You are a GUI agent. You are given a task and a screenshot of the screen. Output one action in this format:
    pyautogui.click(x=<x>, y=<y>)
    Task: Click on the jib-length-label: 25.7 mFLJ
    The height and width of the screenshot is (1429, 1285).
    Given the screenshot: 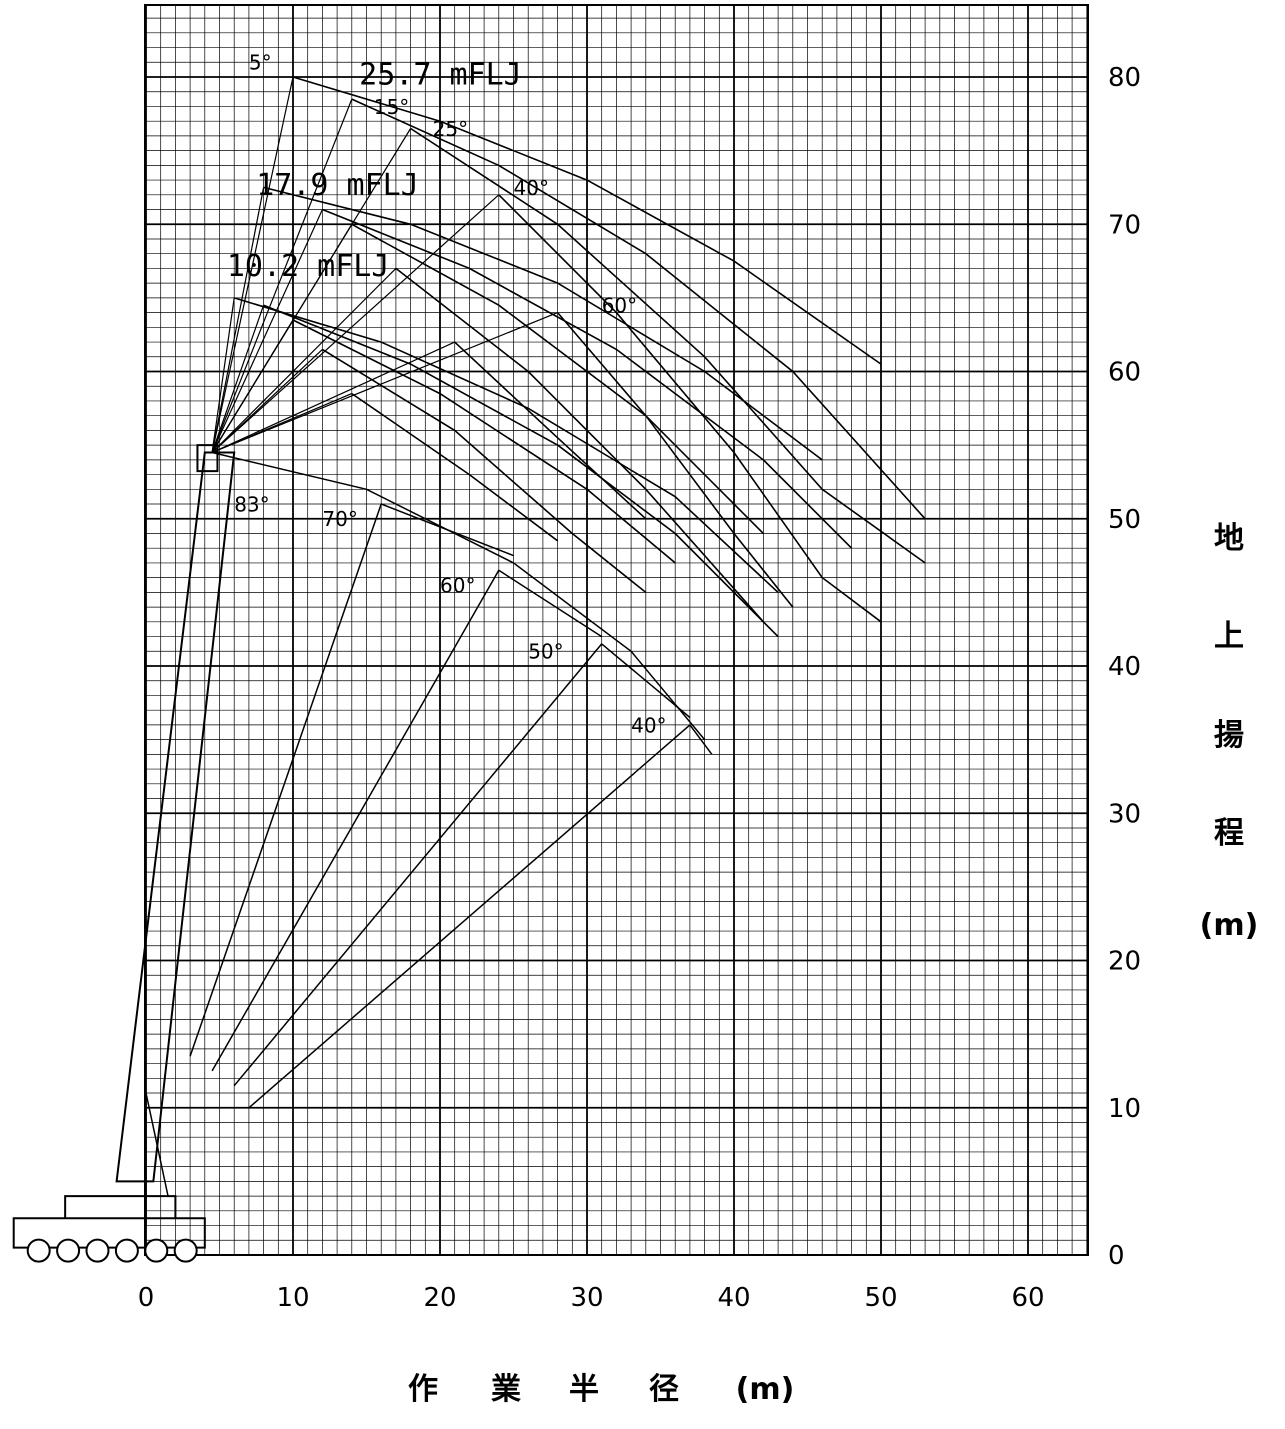 What is the action you would take?
    pyautogui.click(x=440, y=74)
    